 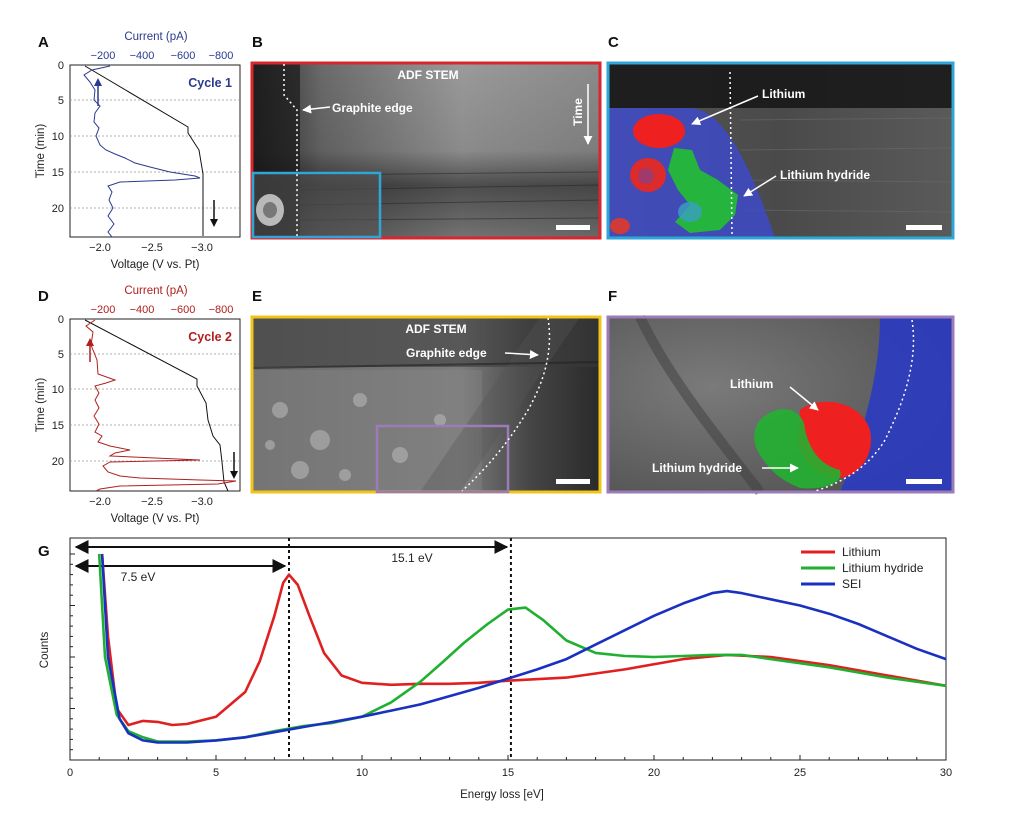 What do you see at coordinates (98, 82) in the screenshot?
I see `panel-a-up-arrow-head` at bounding box center [98, 82].